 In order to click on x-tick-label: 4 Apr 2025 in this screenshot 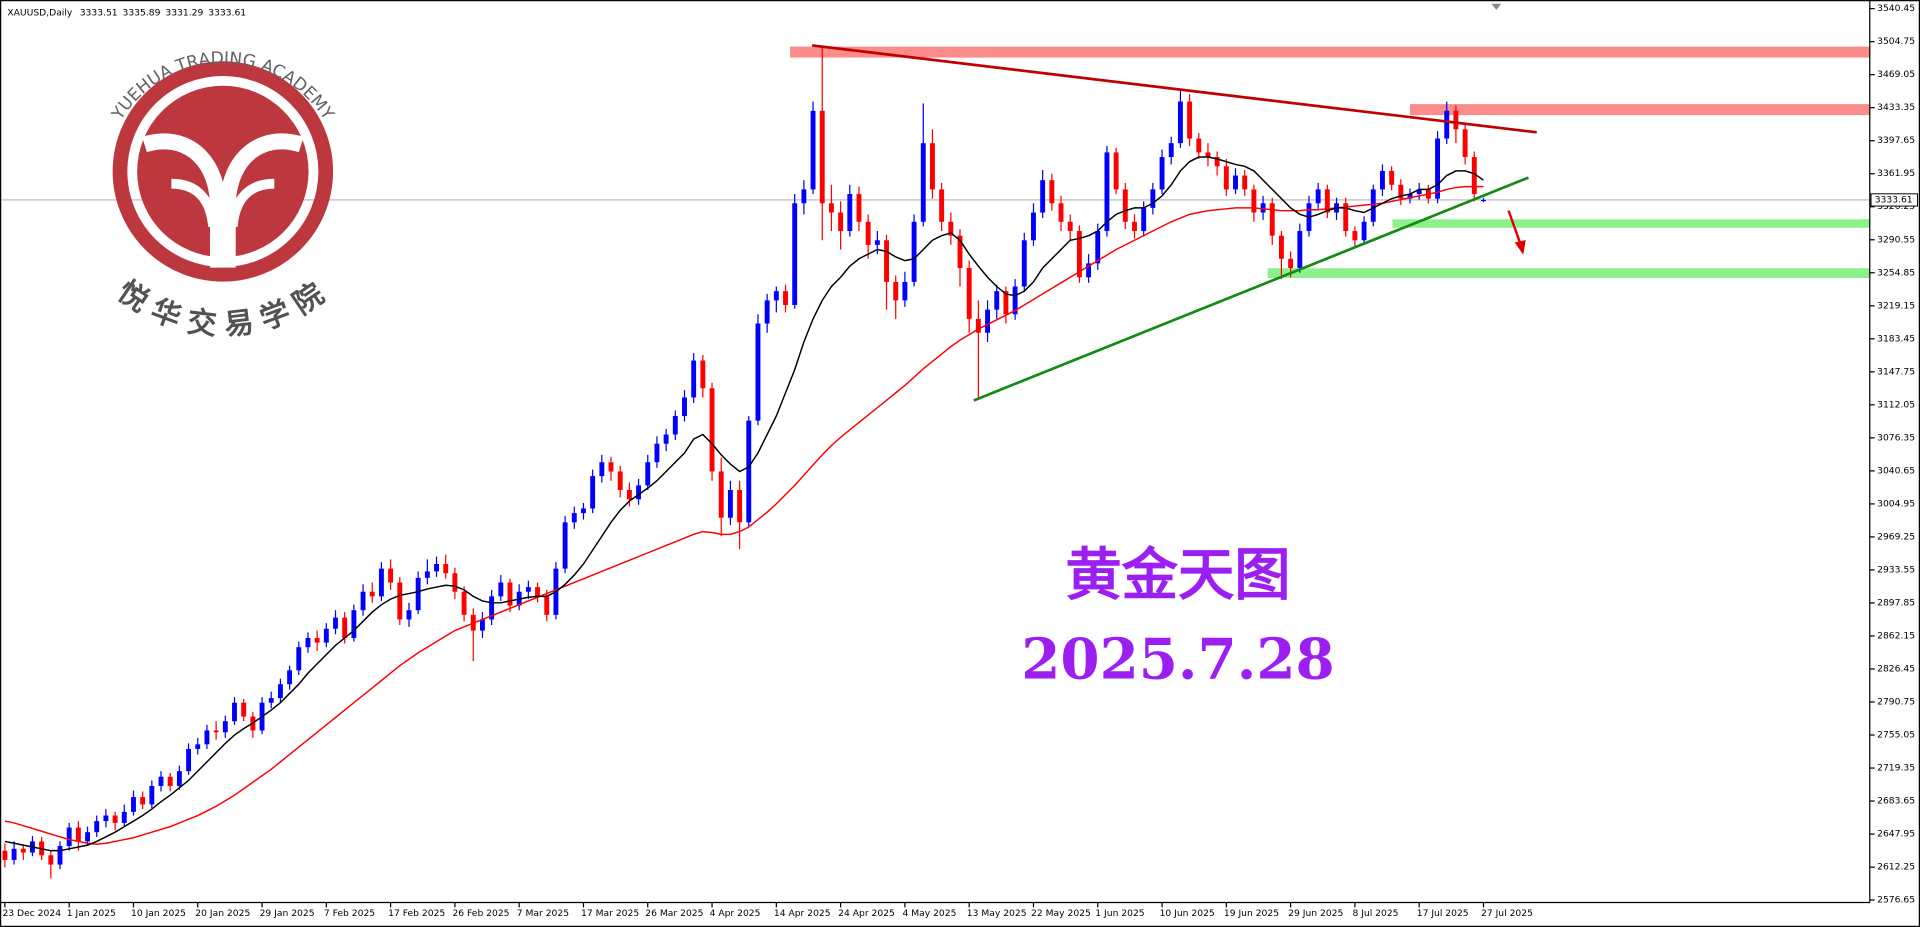, I will do `click(735, 913)`.